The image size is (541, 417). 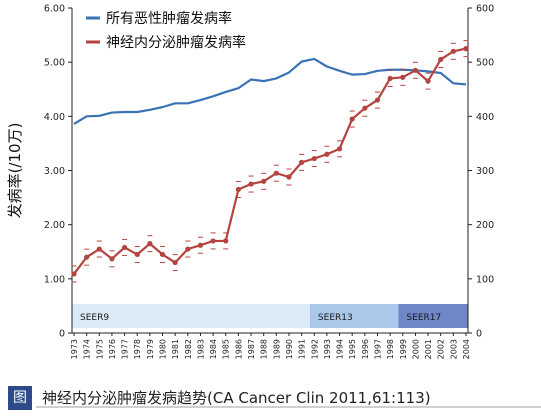 I want to click on figure-badge: 图, so click(x=20, y=397).